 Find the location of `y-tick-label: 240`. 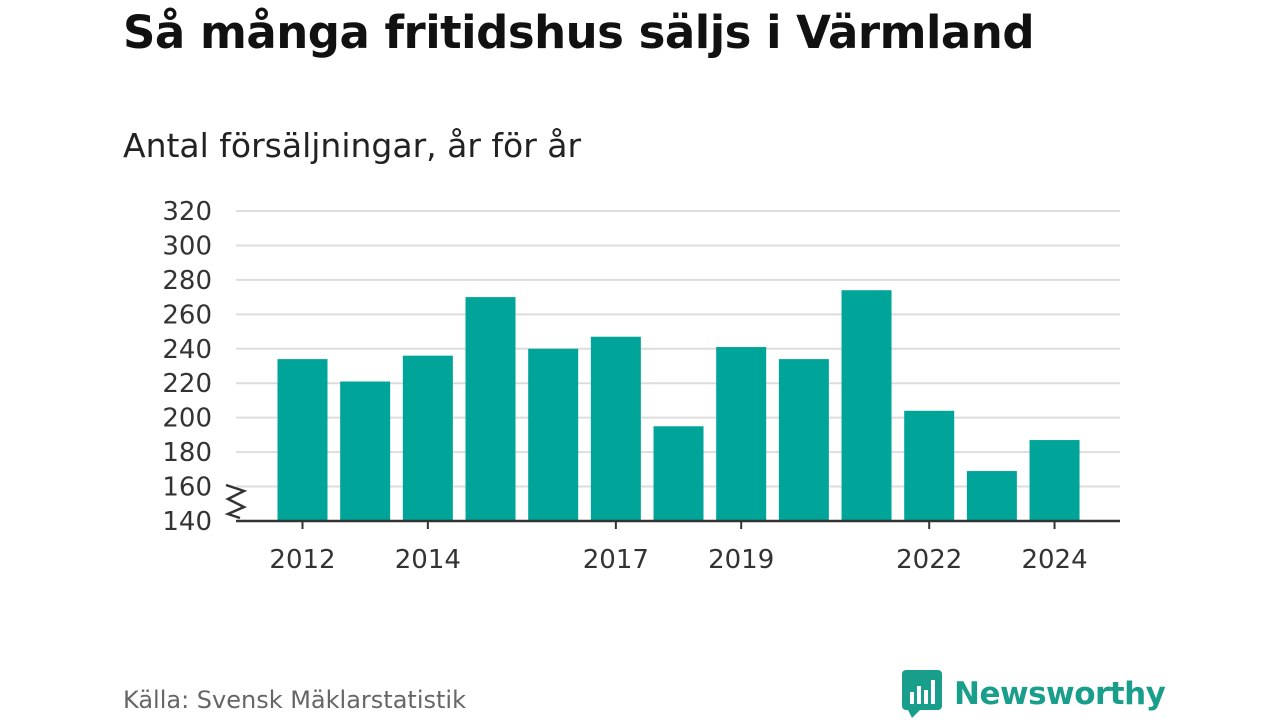

y-tick-label: 240 is located at coordinates (187, 350).